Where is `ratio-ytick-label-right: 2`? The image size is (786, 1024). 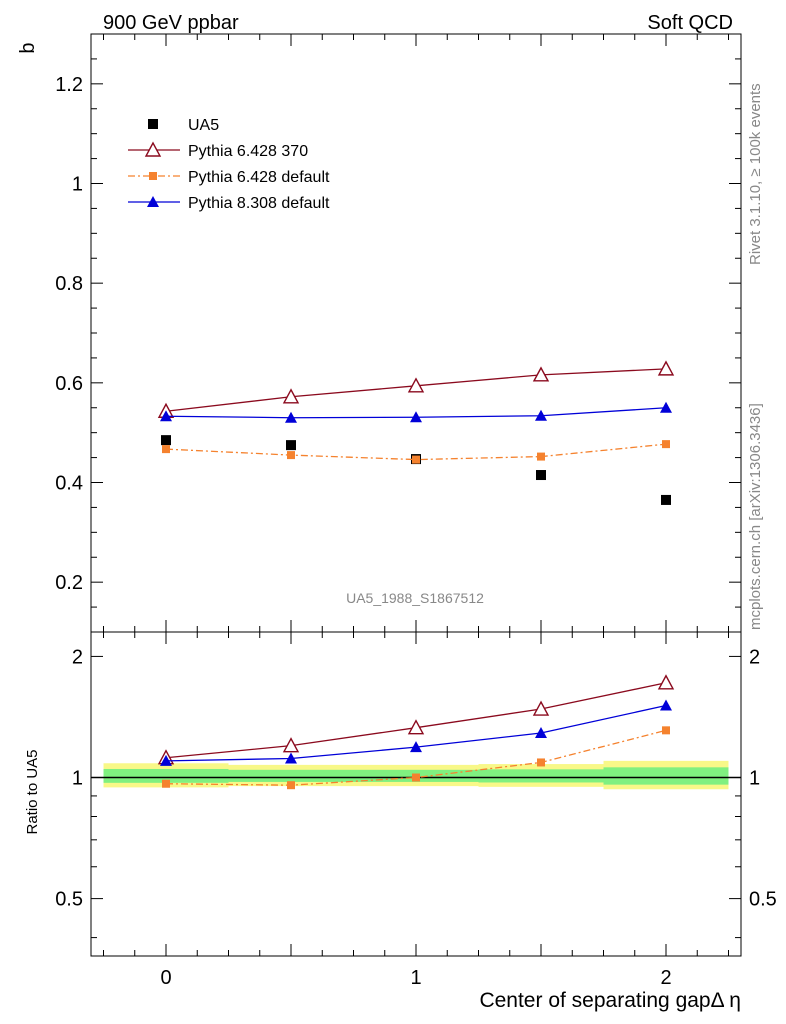 ratio-ytick-label-right: 2 is located at coordinates (754, 657).